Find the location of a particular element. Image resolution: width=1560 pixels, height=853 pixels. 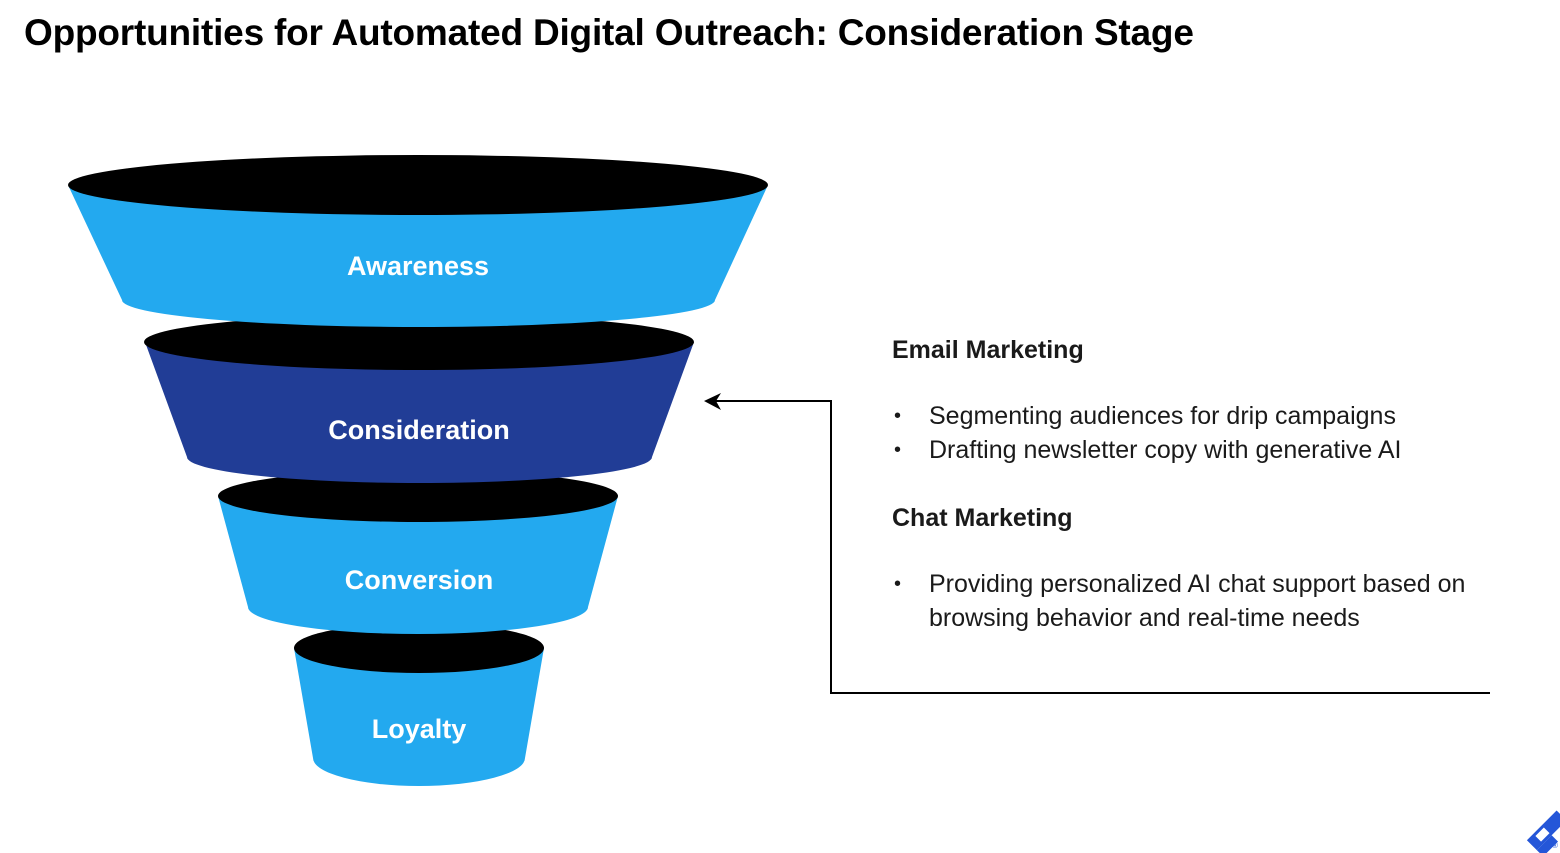

stage-label: Awareness is located at coordinates (418, 266).